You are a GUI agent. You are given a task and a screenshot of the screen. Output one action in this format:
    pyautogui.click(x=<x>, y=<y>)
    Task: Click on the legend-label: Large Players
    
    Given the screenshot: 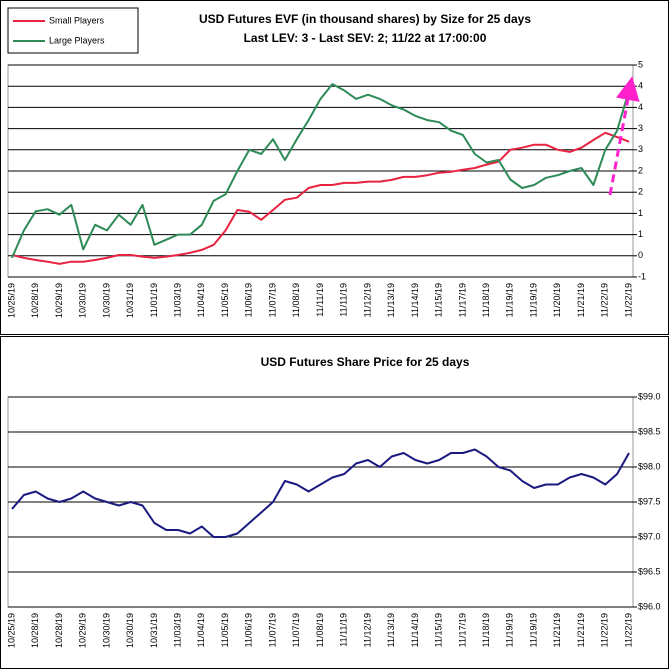 What is the action you would take?
    pyautogui.click(x=77, y=40)
    